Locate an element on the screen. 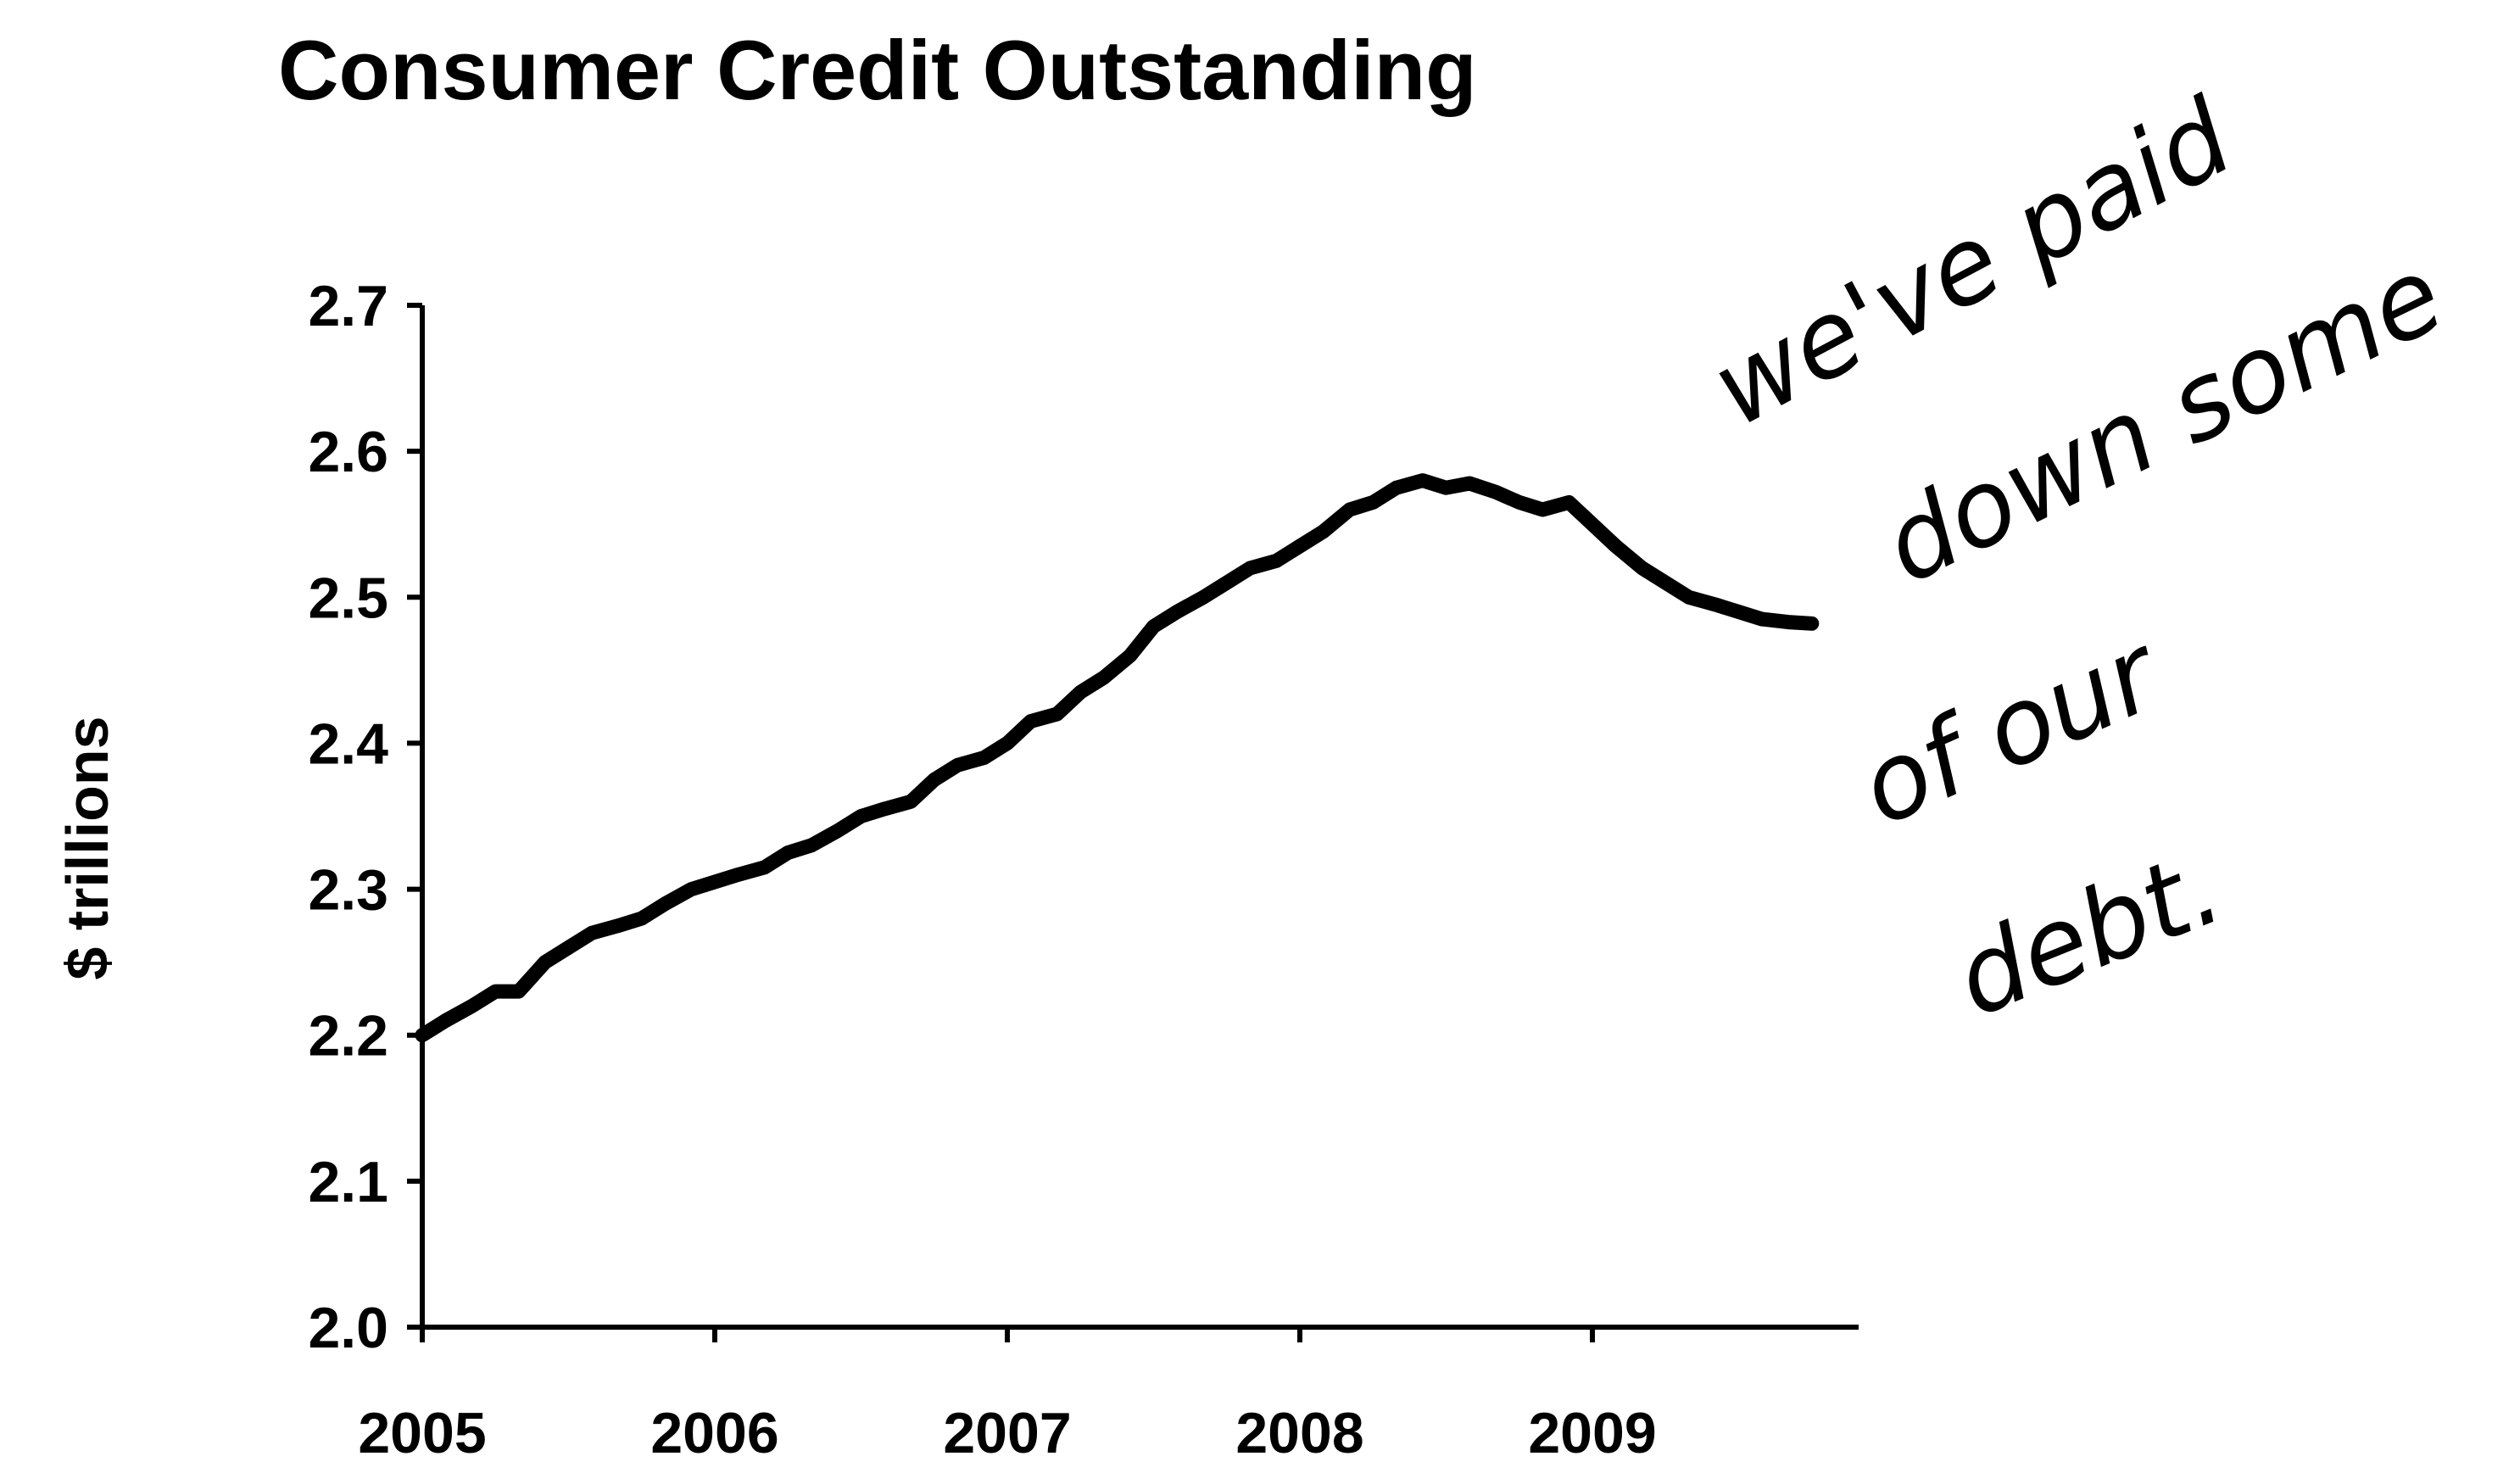 The height and width of the screenshot is (1473, 2520). x-tick-labels: 2005 2006 2007 2008 2009 is located at coordinates (1007, 1433).